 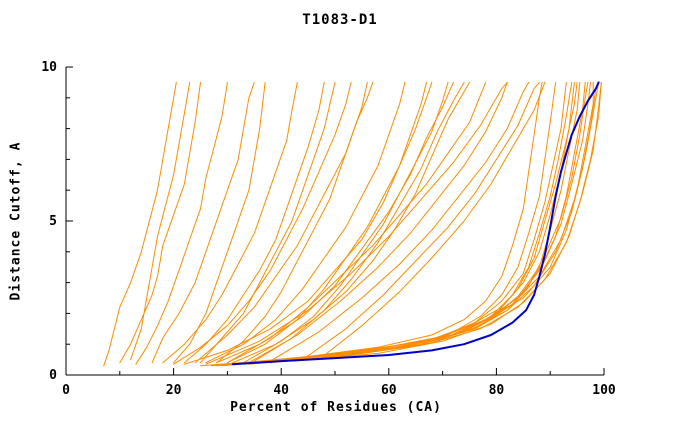 What do you see at coordinates (66, 390) in the screenshot?
I see `x-tick-label: 0` at bounding box center [66, 390].